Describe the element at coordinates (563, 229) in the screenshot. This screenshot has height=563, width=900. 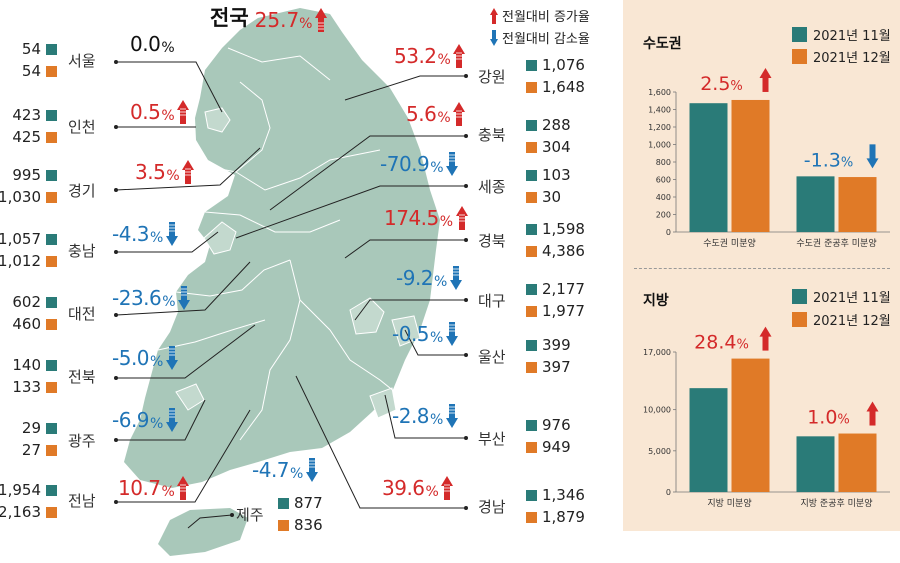
I see `value-text: 1,598` at that location.